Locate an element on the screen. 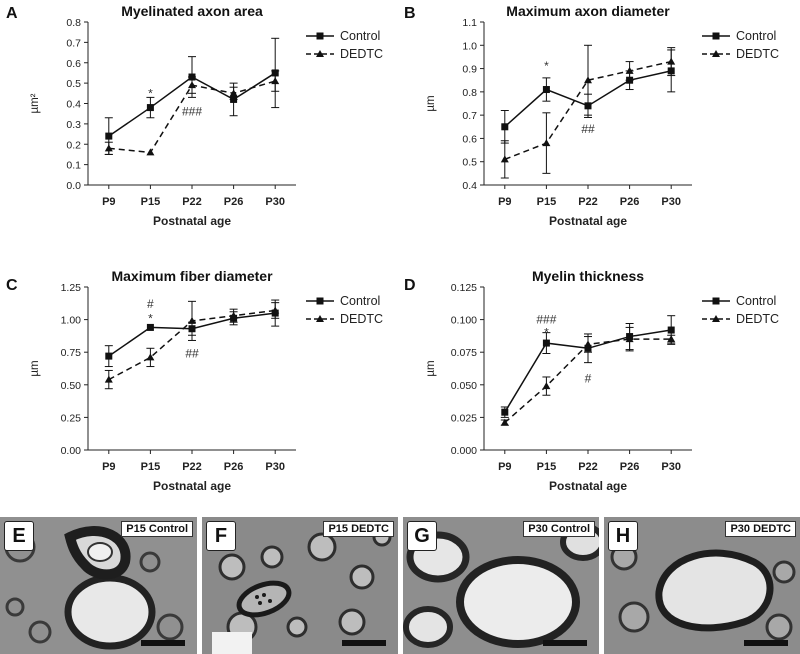 This screenshot has width=800, height=654. y-tick-label: 1.1 is located at coordinates (469, 23).